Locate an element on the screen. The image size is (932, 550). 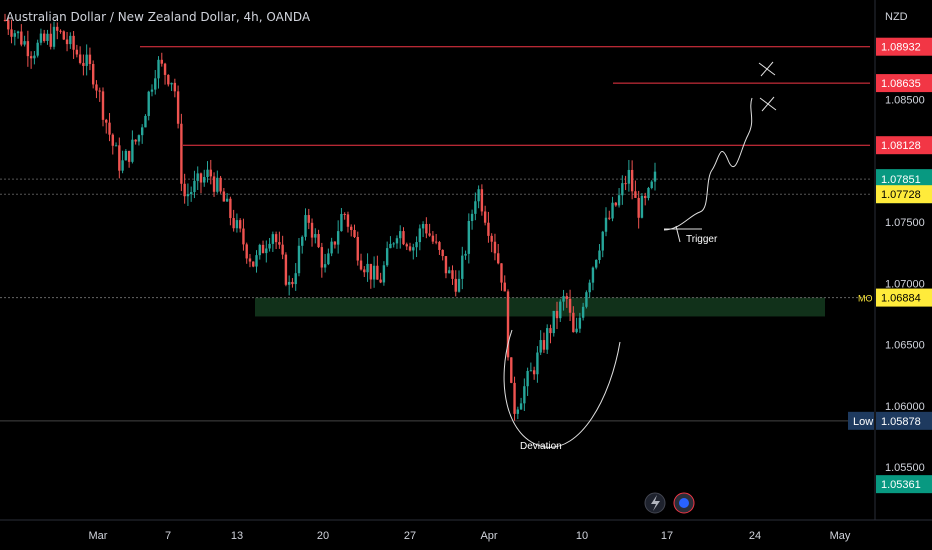
price-marker-value: 1.07728 is located at coordinates (901, 195).